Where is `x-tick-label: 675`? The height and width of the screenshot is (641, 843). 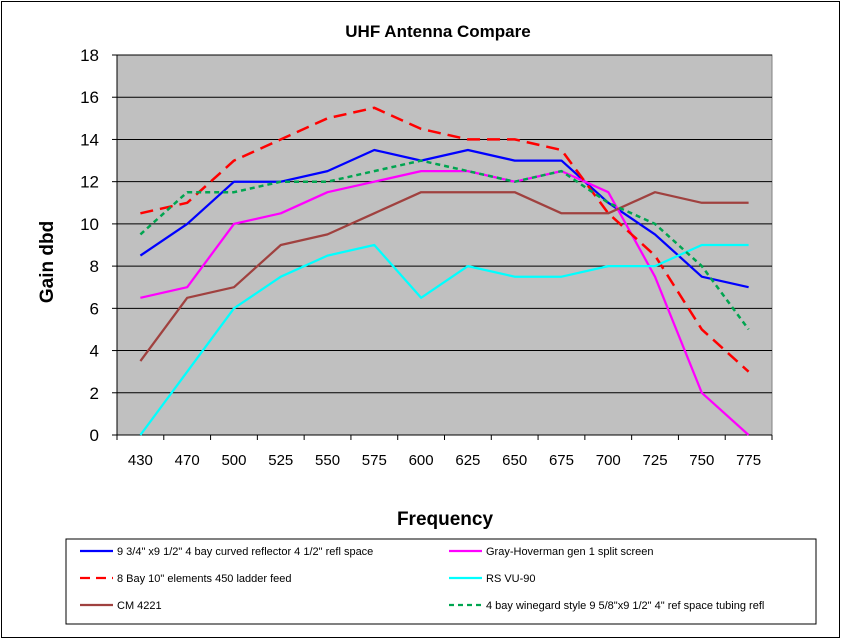 x-tick-label: 675 is located at coordinates (561, 460).